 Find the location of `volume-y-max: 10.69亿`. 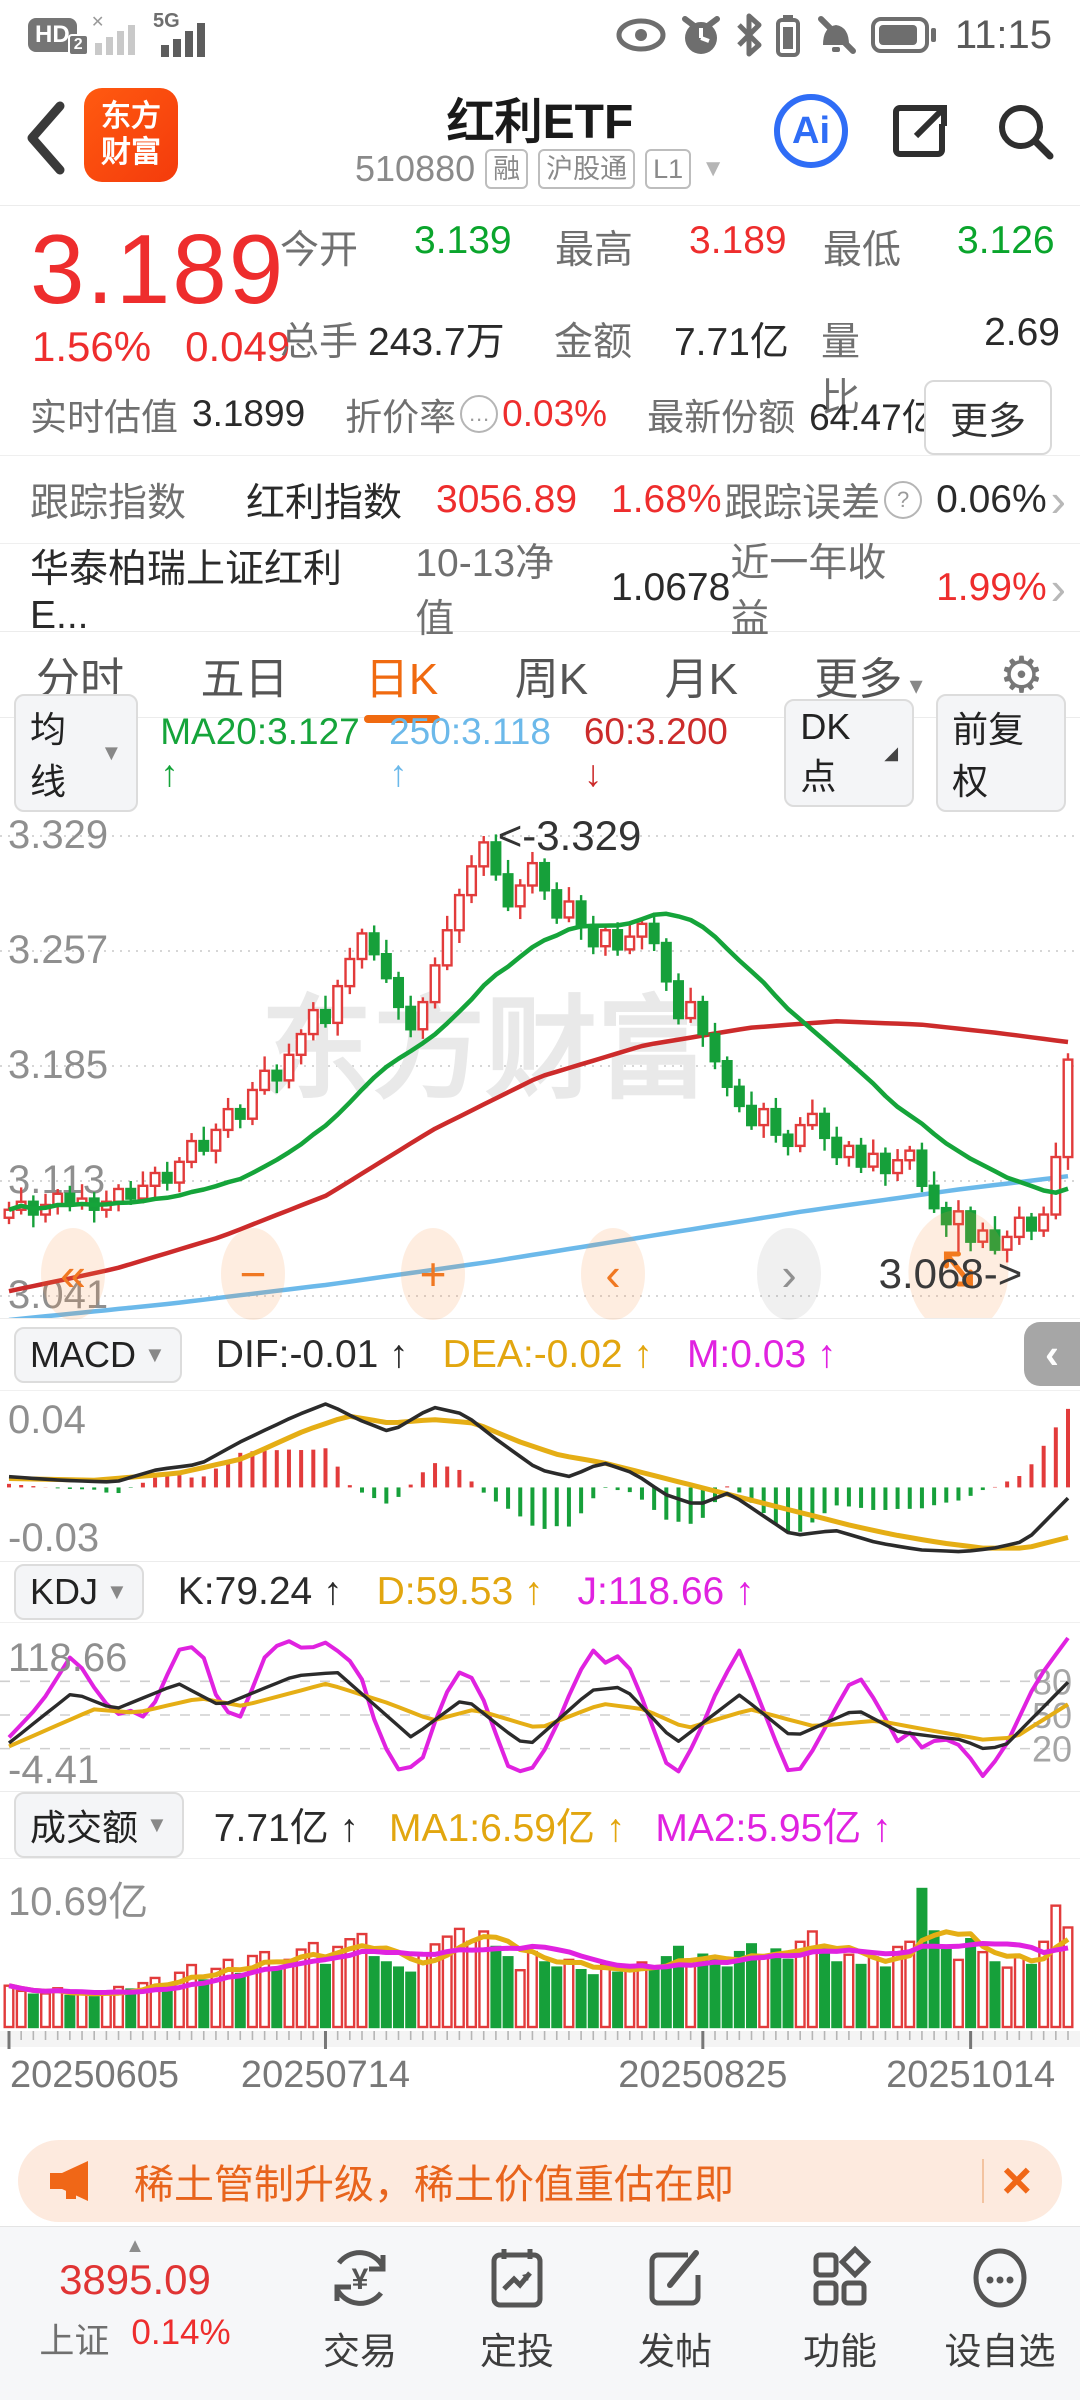

volume-y-max: 10.69亿 is located at coordinates (78, 1902).